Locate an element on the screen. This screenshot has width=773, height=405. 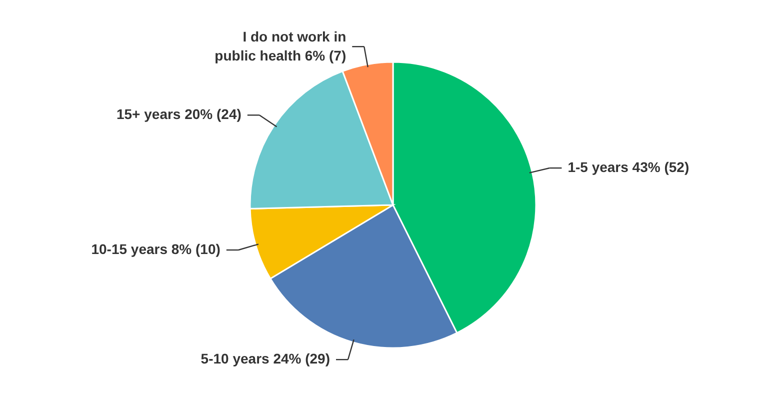
slice-label: 5-10 years 24% (29) is located at coordinates (265, 358).